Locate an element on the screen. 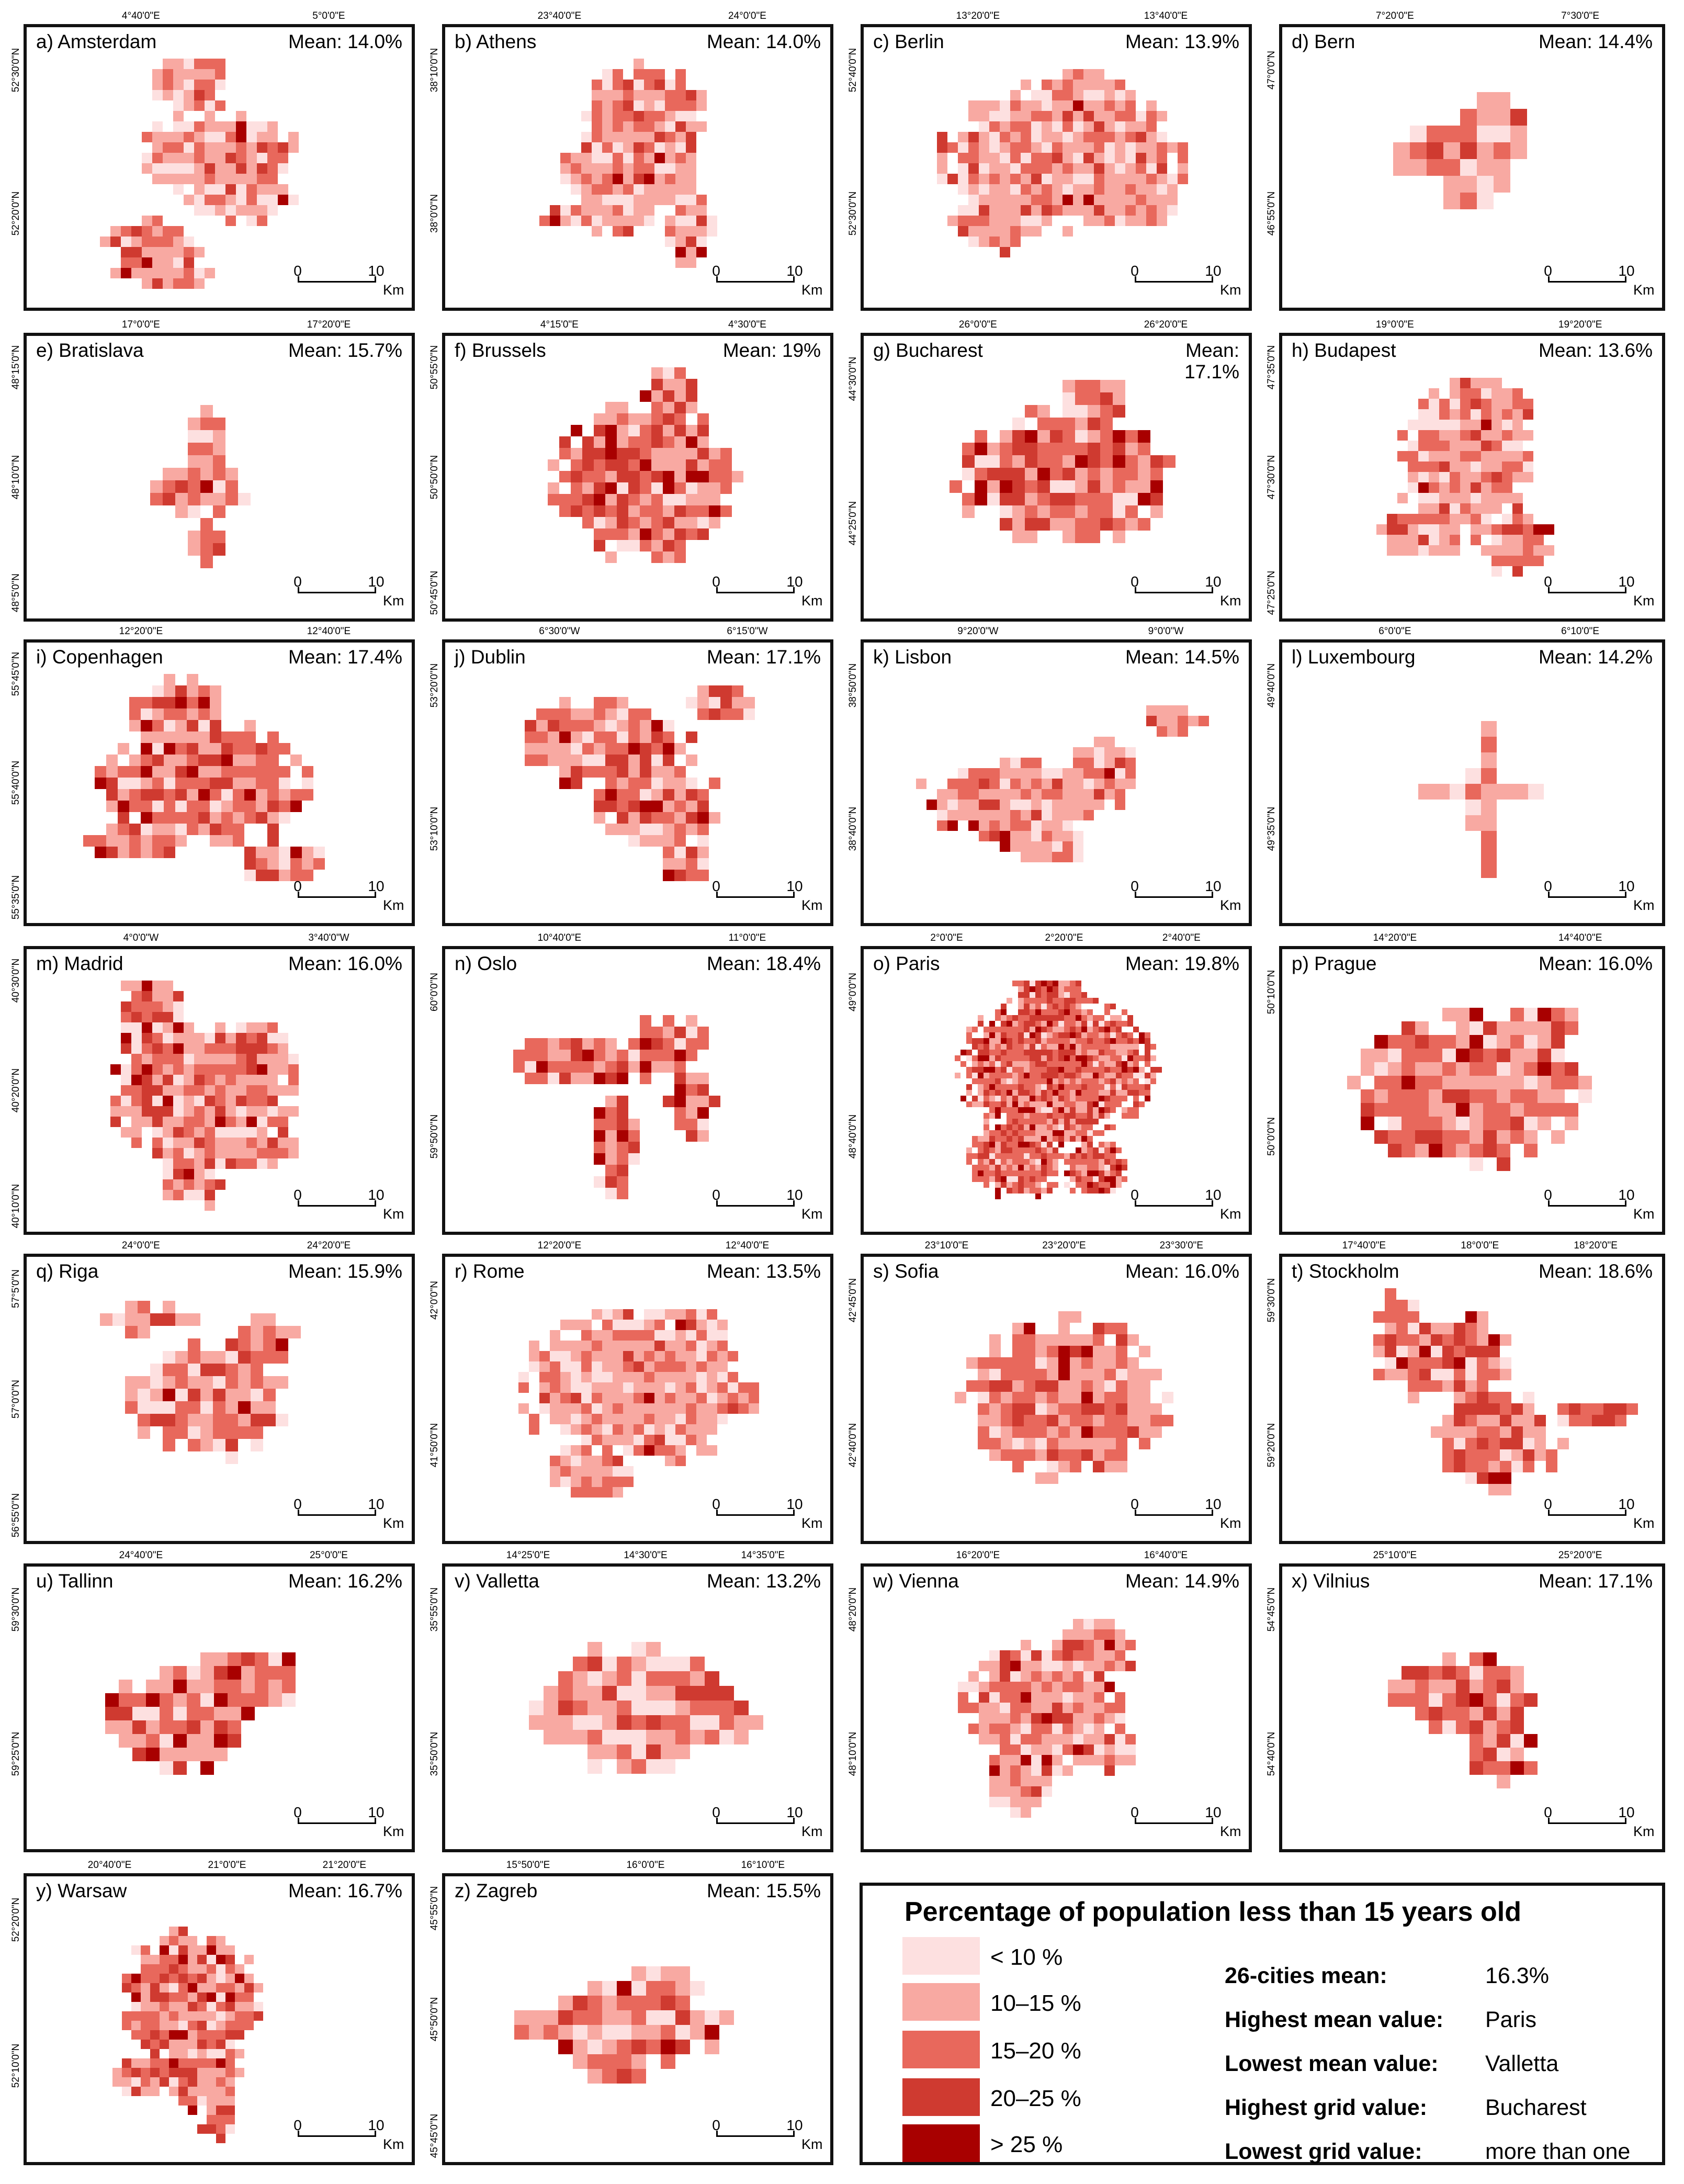  scale-bar: 0 10 Km is located at coordinates (349, 280).